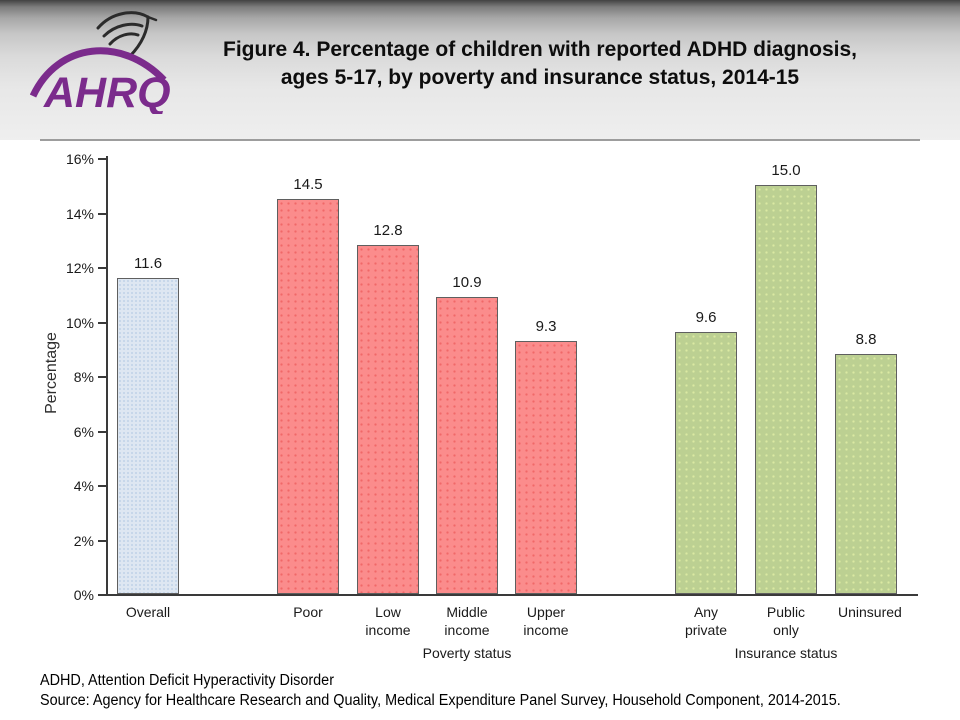 This screenshot has height=720, width=960. Describe the element at coordinates (308, 612) in the screenshot. I see `x-category-label-poor: Poor` at that location.